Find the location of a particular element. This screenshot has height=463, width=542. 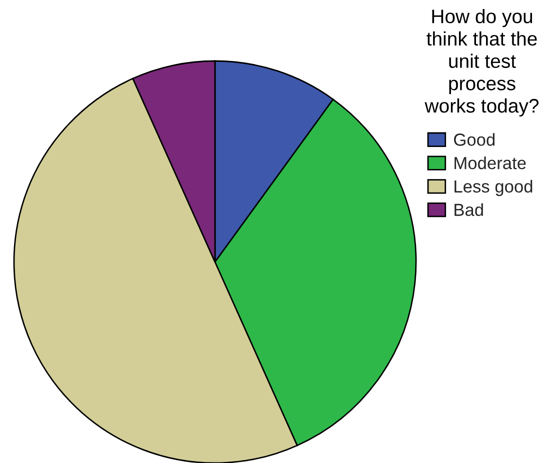

legend-label: Bad is located at coordinates (468, 209).